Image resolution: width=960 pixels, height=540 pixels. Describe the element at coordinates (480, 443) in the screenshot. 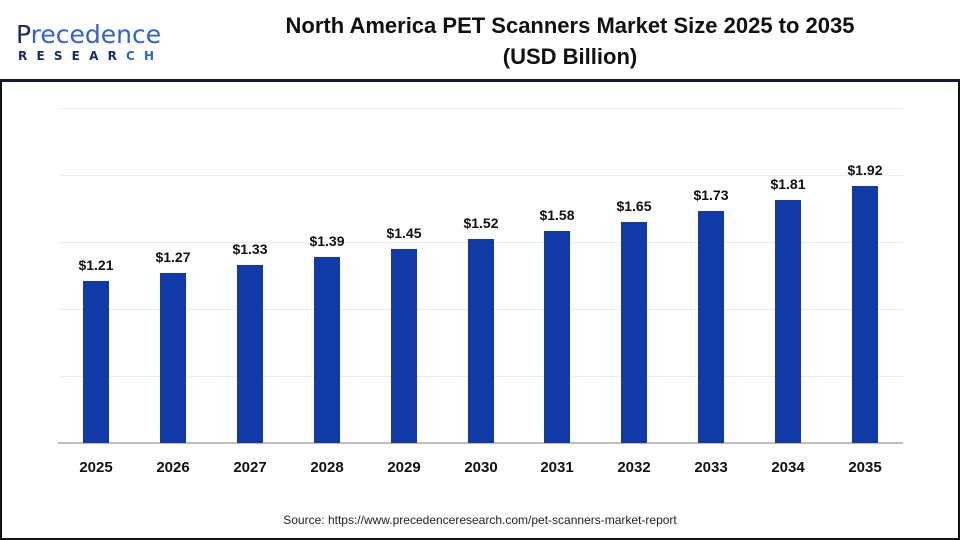

I see `x-axis-line` at that location.